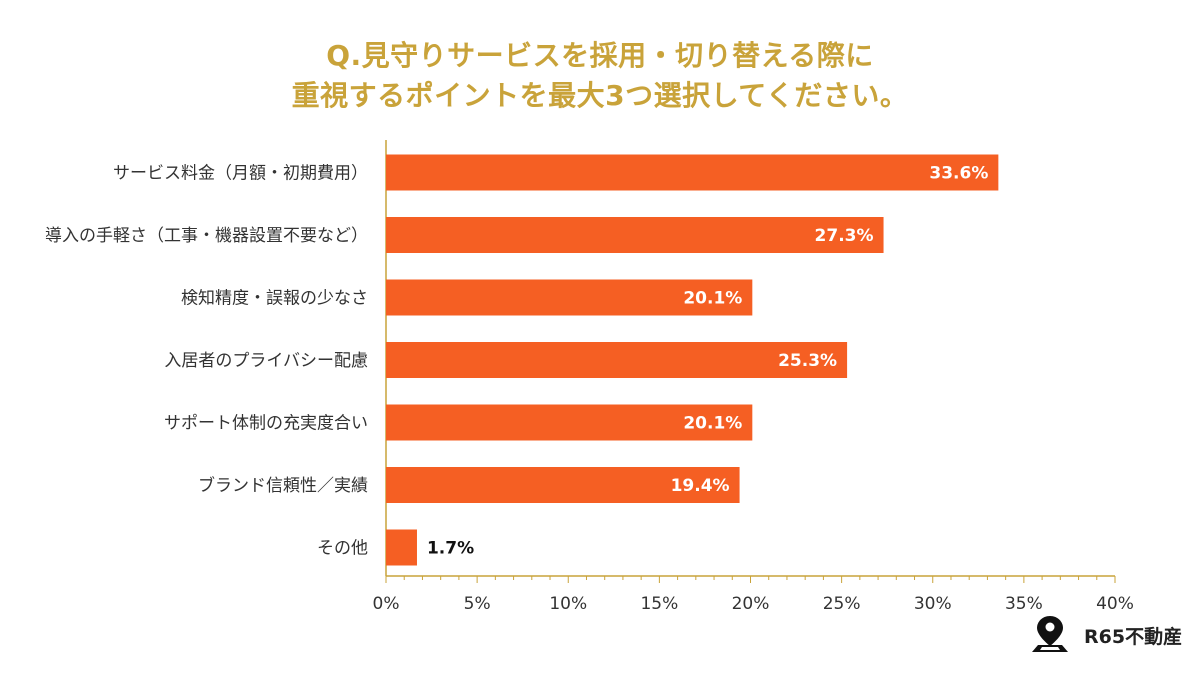 The image size is (1200, 674). I want to click on x-tick-label-35: 35%, so click(1024, 604).